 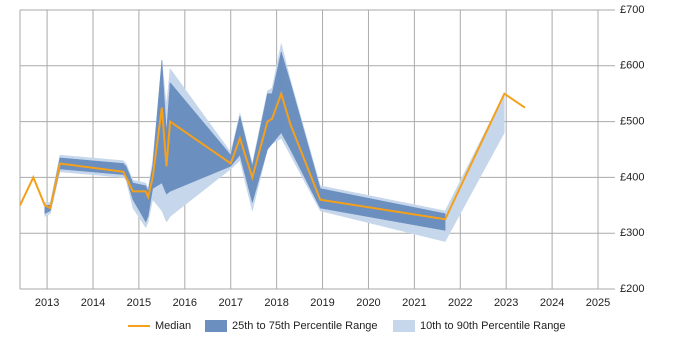 I want to click on x-tick-label: 2018, so click(x=276, y=303).